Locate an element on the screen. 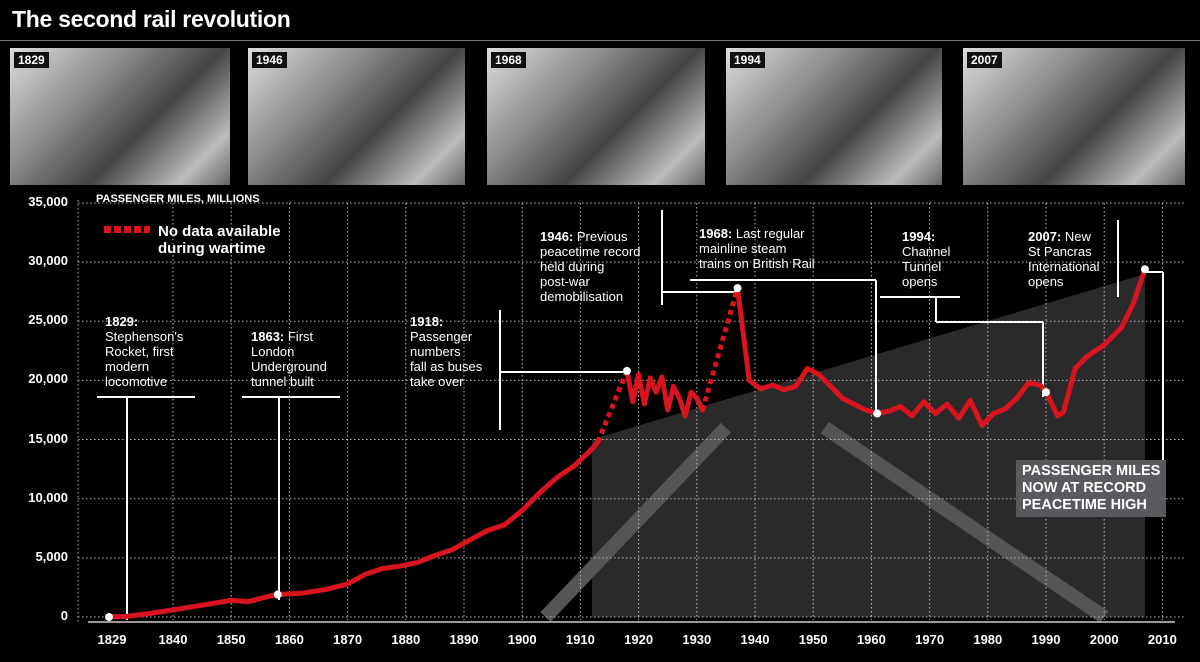  x-tick-label: 1900 is located at coordinates (522, 639).